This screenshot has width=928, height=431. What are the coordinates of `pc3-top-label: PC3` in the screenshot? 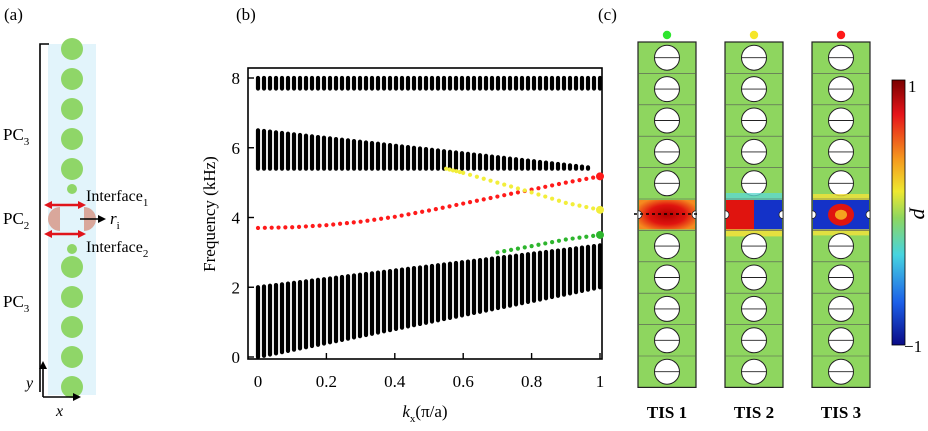 It's located at (16, 136).